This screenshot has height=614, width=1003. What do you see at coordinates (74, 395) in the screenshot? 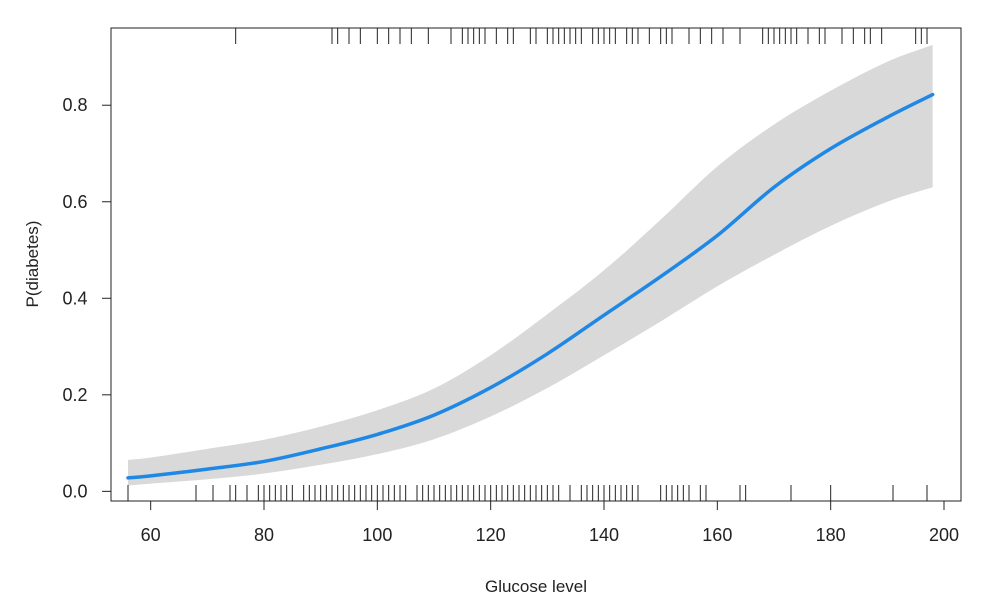
I see `y-tick-label: 0.2` at bounding box center [74, 395].